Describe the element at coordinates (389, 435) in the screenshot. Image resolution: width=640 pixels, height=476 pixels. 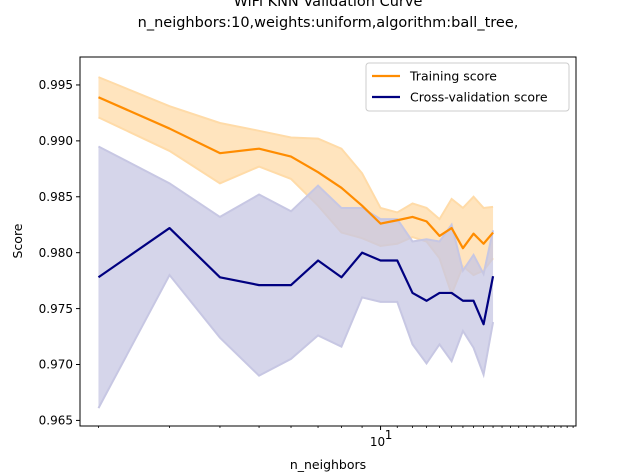
I see `x-tick-exponent: 1` at that location.